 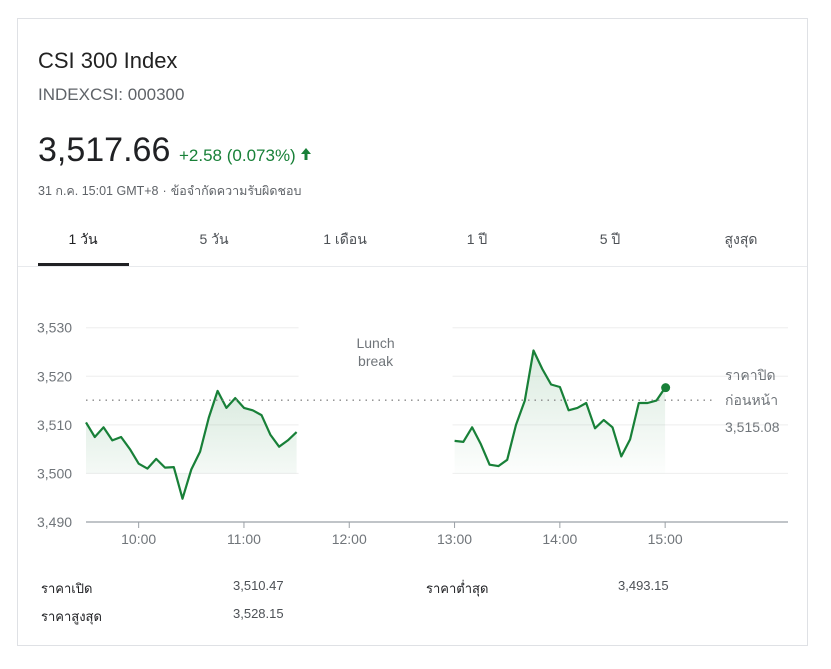 I want to click on x-tick-label: 11:00, so click(x=244, y=539).